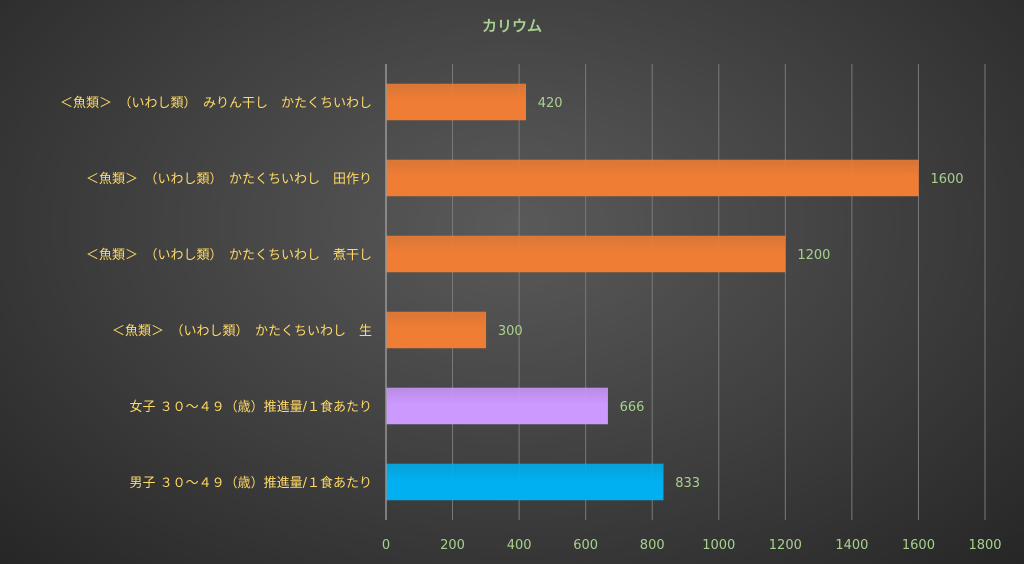 The height and width of the screenshot is (564, 1024). What do you see at coordinates (718, 545) in the screenshot?
I see `x-tick-label: 1000` at bounding box center [718, 545].